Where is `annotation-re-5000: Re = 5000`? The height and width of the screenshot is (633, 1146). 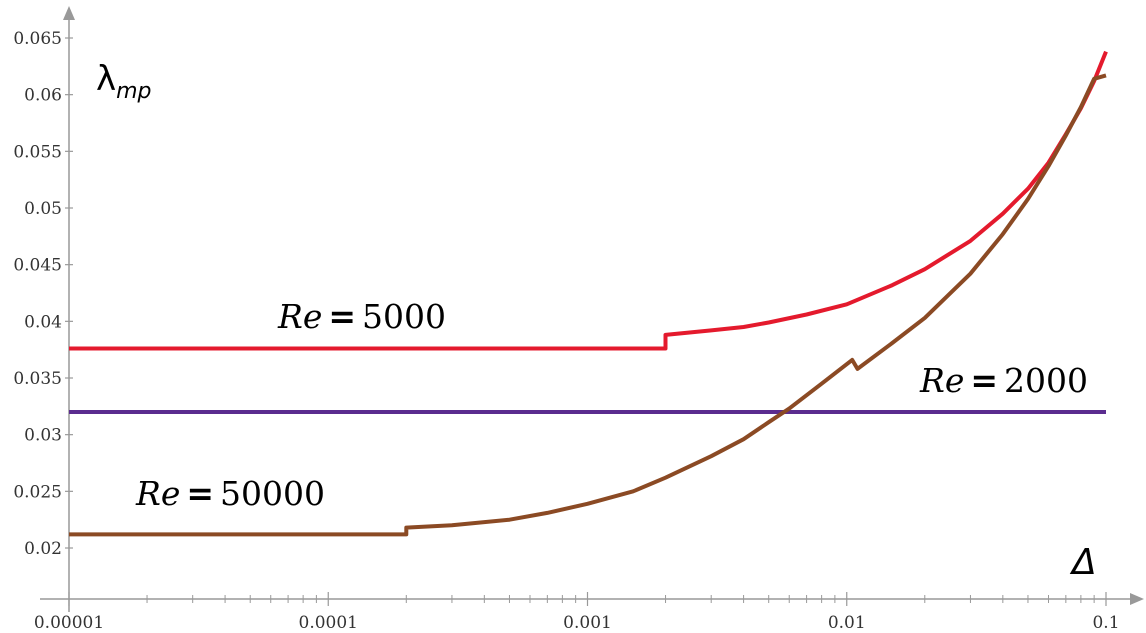 annotation-re-5000: Re = 5000 is located at coordinates (361, 316).